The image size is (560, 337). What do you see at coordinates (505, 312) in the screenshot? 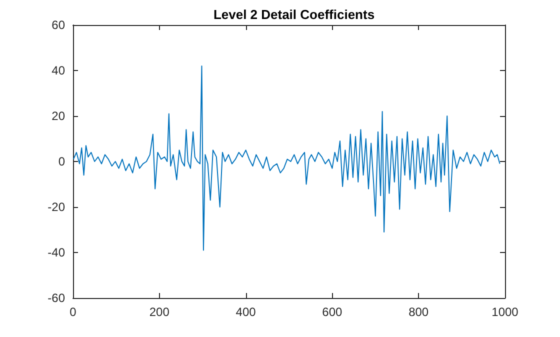
I see `x-tick-label: 1000` at bounding box center [505, 312].